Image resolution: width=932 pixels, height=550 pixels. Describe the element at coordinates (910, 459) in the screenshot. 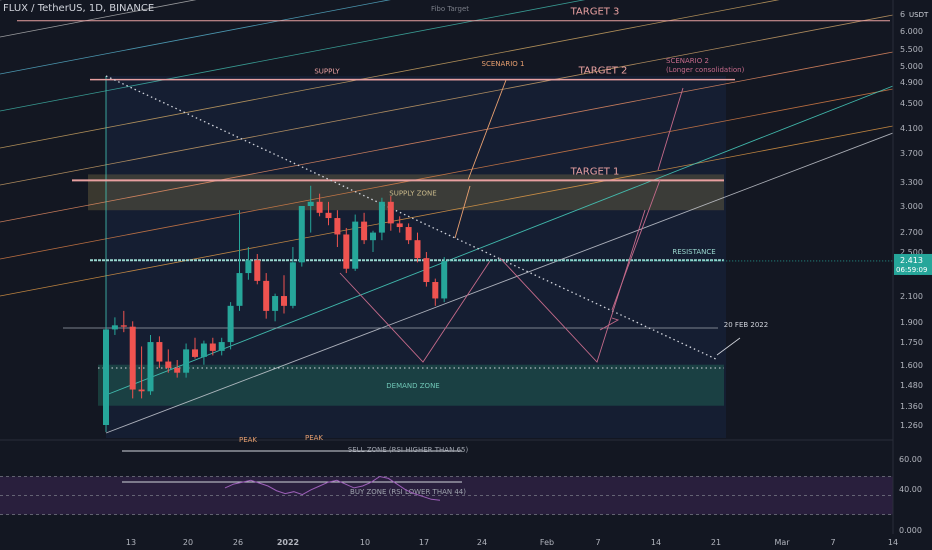

I see `rsi-tick-label: 60.00` at that location.